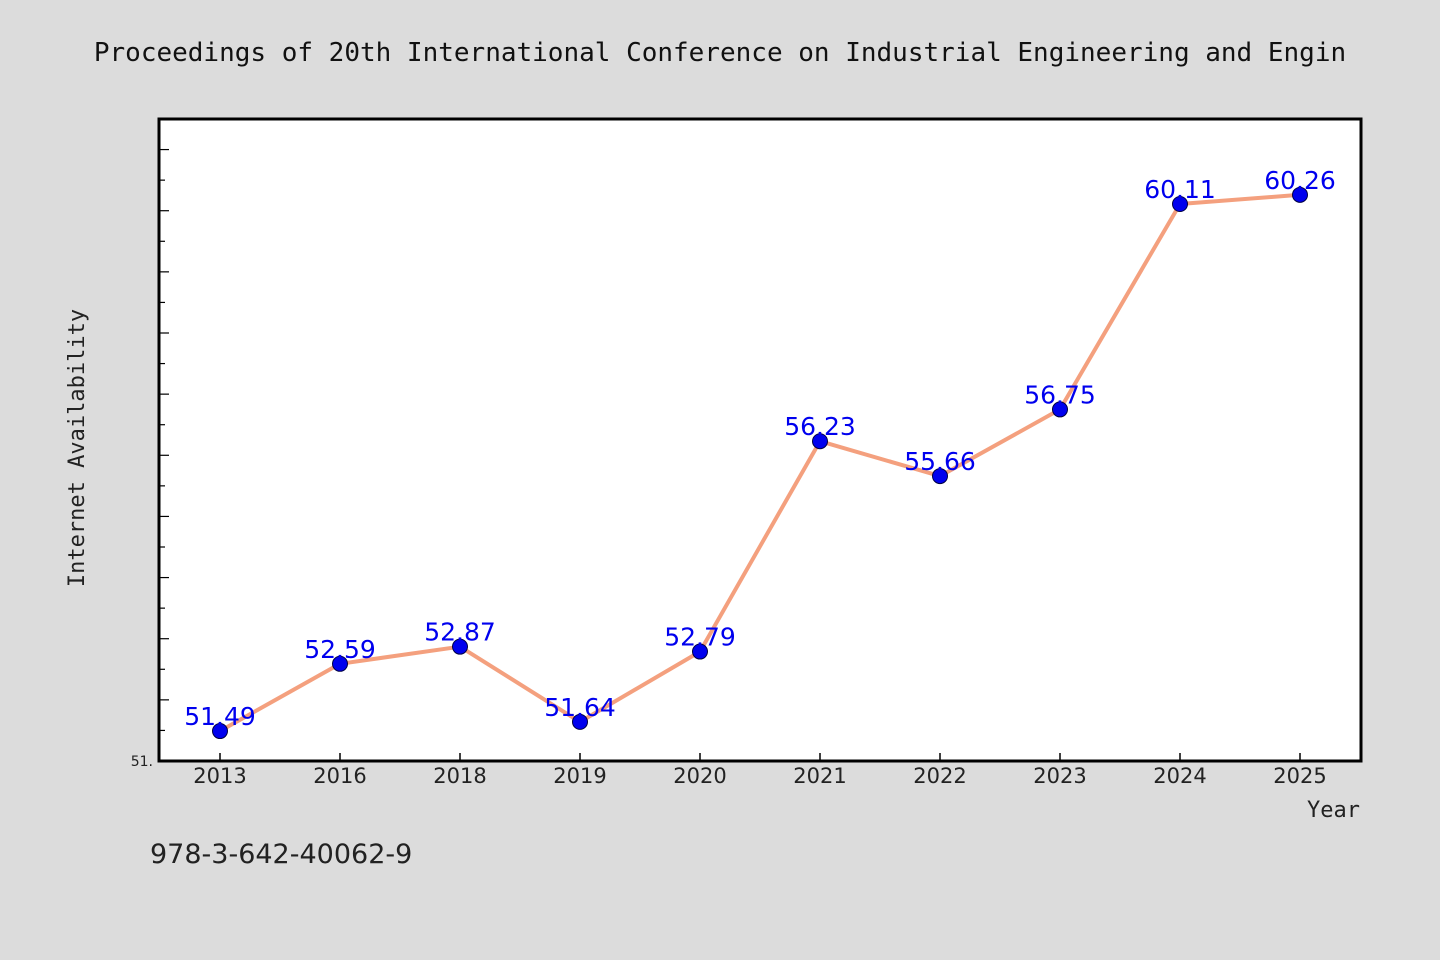 Image resolution: width=1440 pixels, height=960 pixels. What do you see at coordinates (939, 776) in the screenshot?
I see `x-tick-label-2022: 2022` at bounding box center [939, 776].